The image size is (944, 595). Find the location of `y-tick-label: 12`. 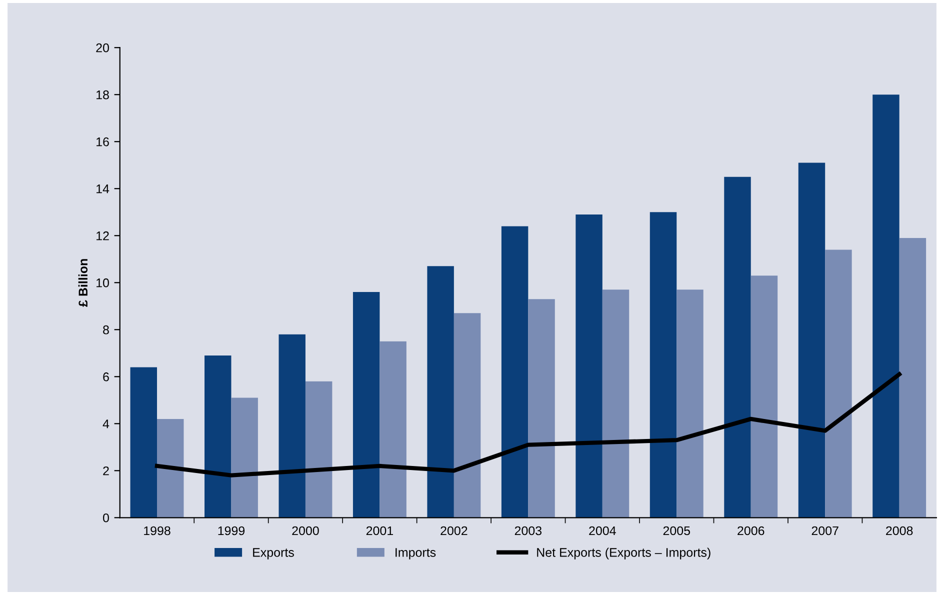

y-tick-label: 12 is located at coordinates (102, 235).